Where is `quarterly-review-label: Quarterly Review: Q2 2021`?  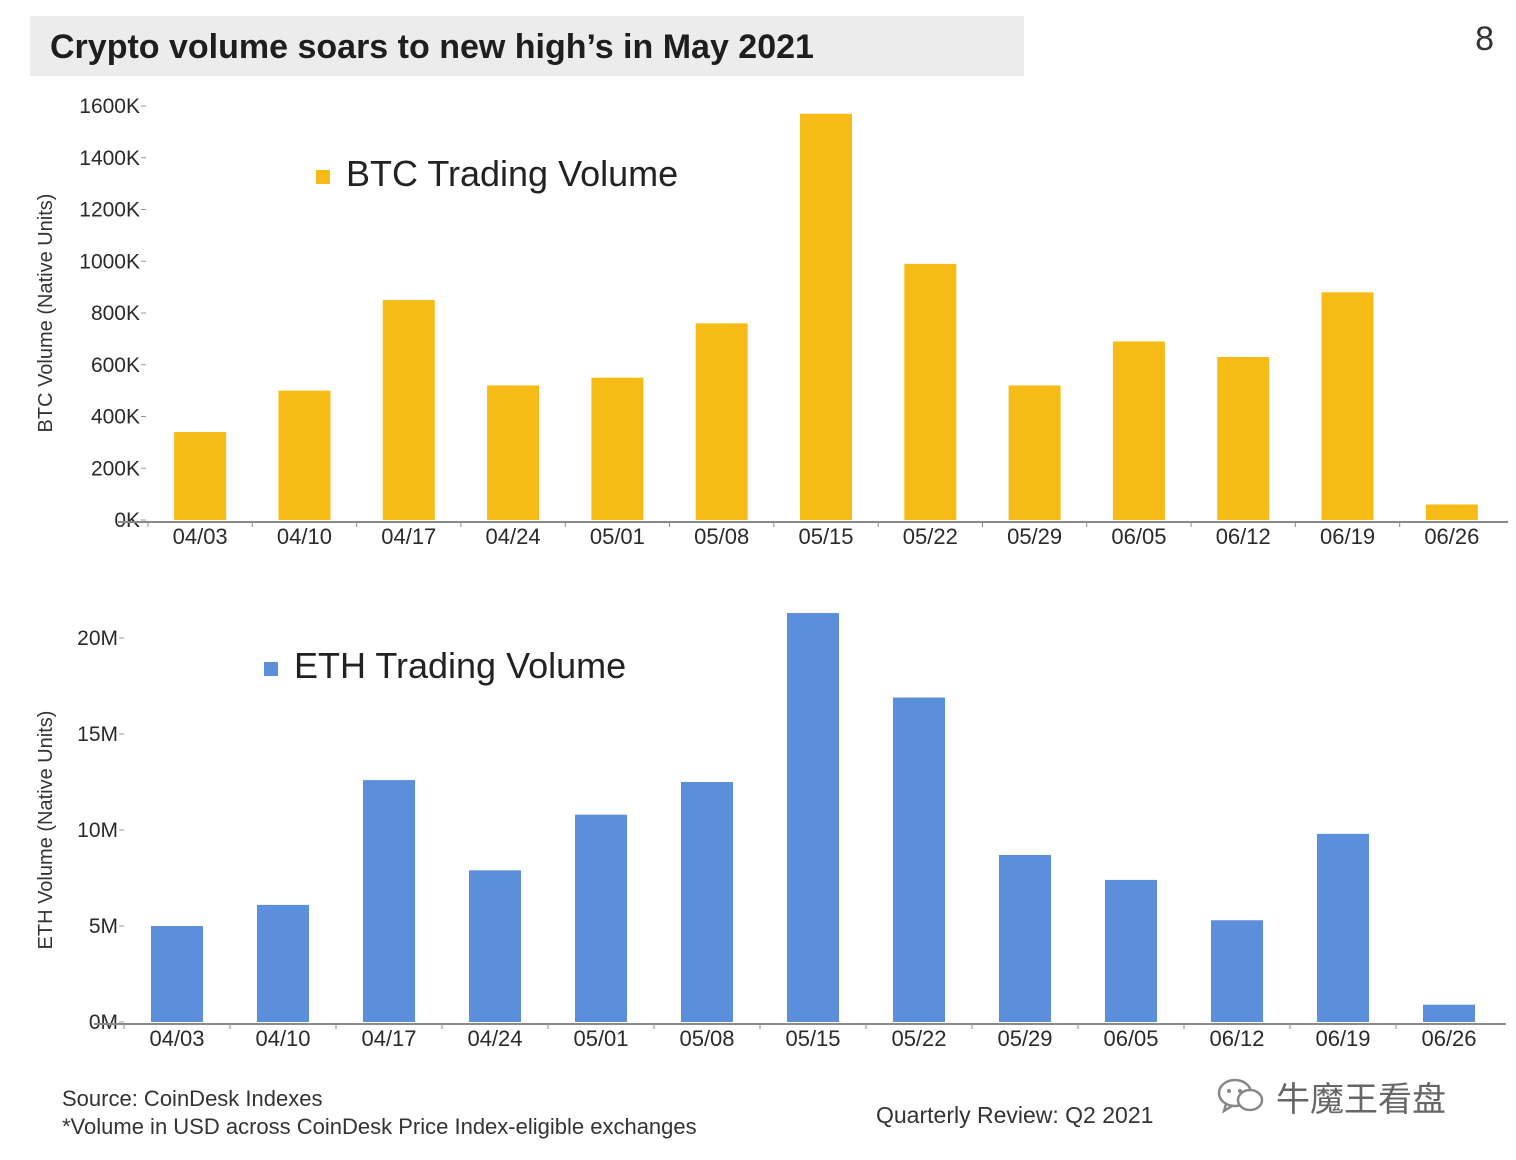
quarterly-review-label: Quarterly Review: Q2 2021 is located at coordinates (1015, 1115).